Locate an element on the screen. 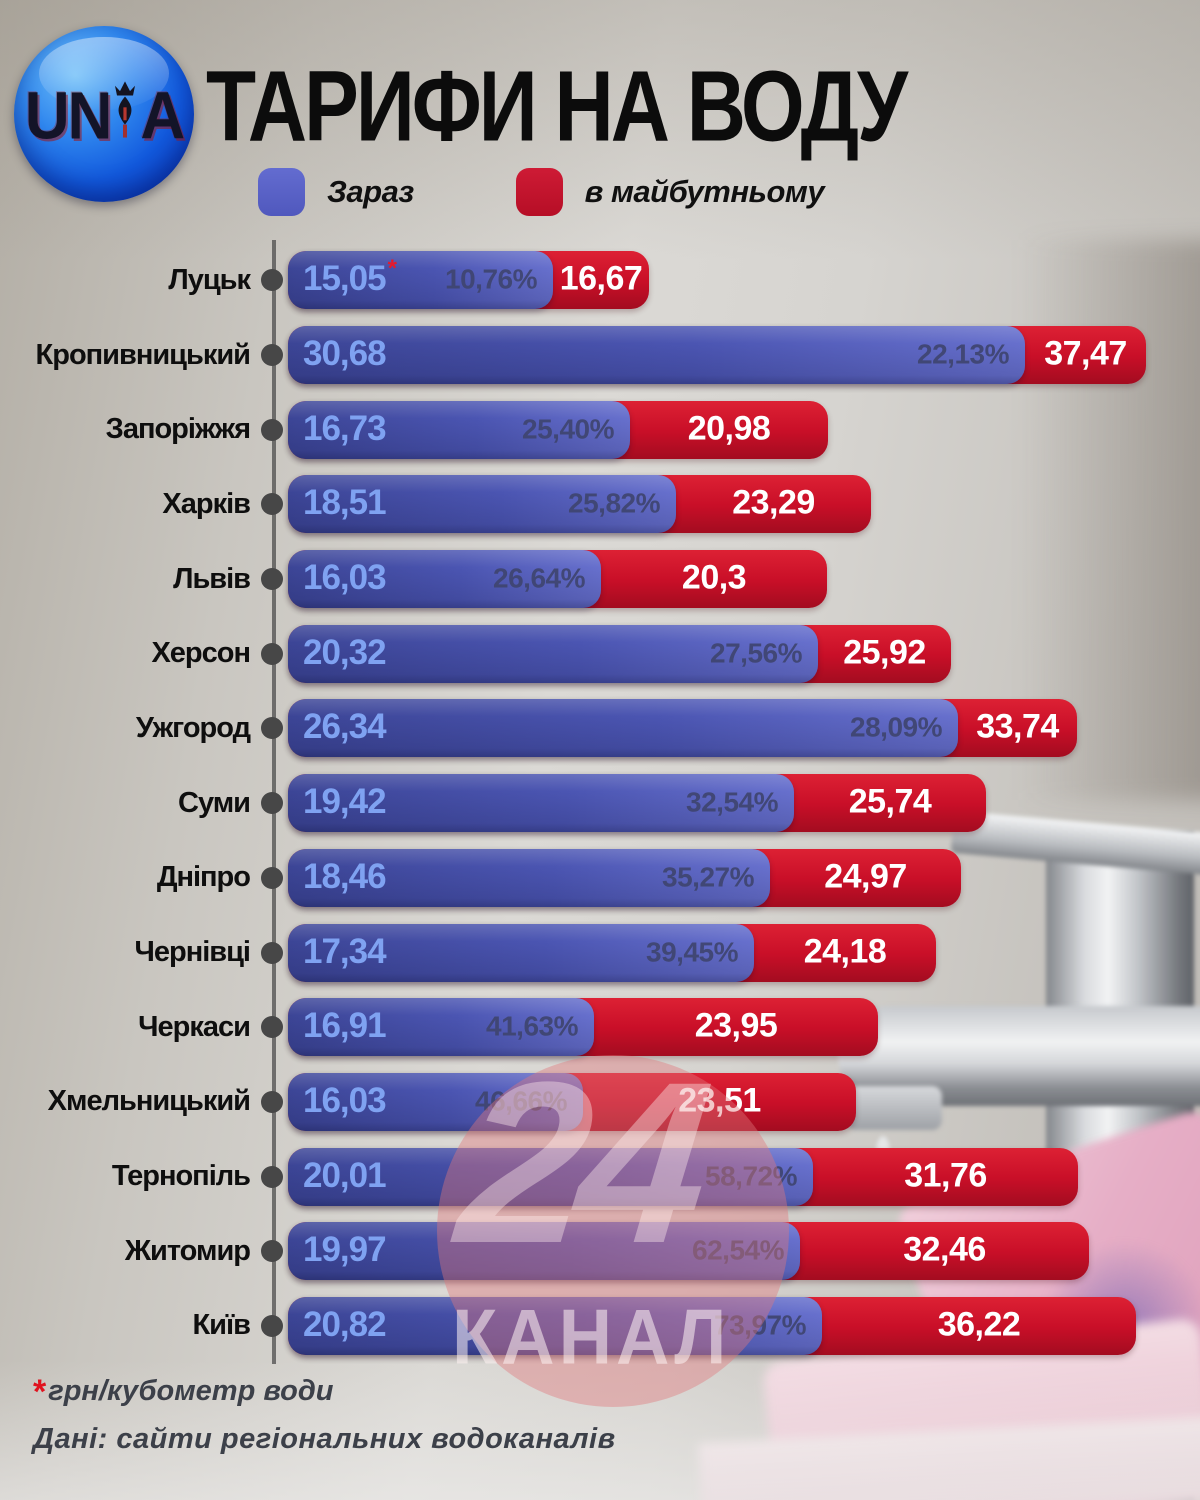 The width and height of the screenshot is (1200, 1500). city-label: Львів is located at coordinates (212, 578).